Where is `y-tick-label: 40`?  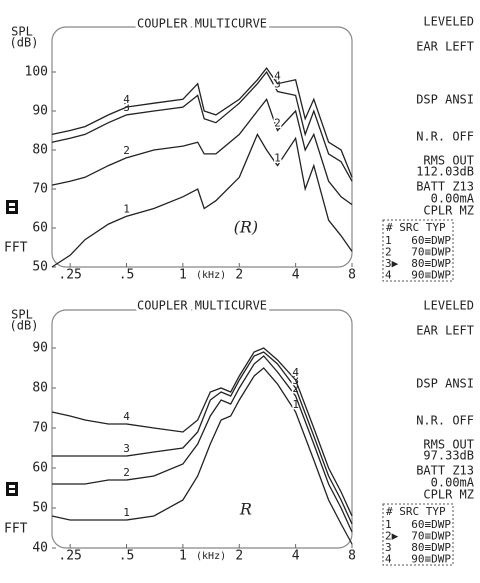 y-tick-label: 40 is located at coordinates (40, 548).